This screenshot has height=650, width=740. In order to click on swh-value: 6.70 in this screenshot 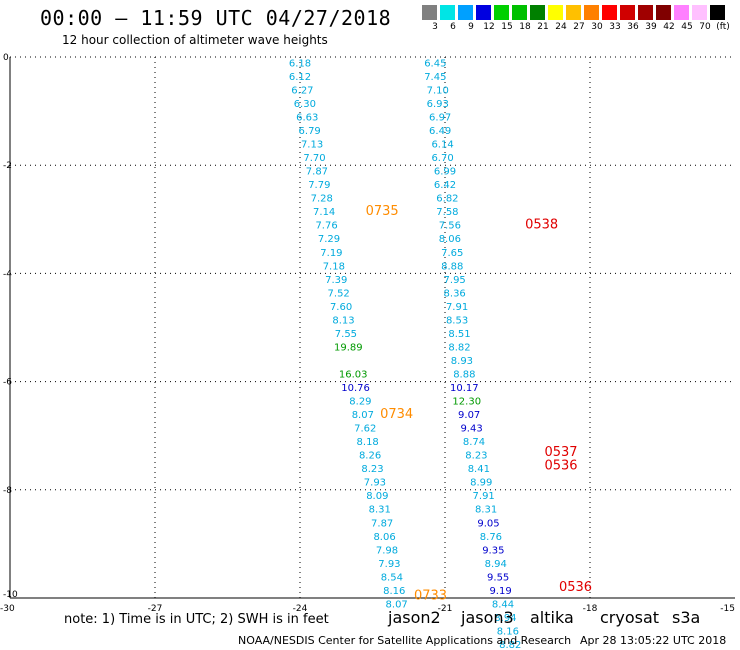, I will do `click(442, 158)`.